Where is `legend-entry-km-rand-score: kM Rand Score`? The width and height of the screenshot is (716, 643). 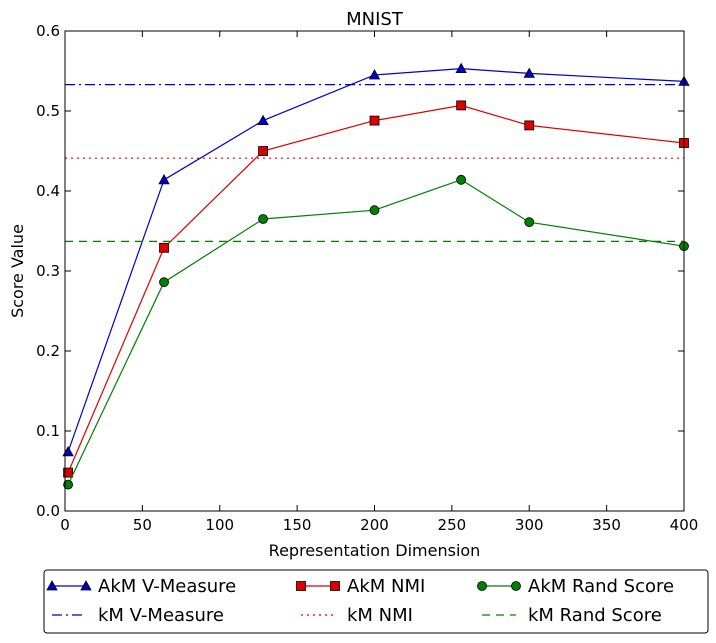 legend-entry-km-rand-score: kM Rand Score is located at coordinates (572, 615).